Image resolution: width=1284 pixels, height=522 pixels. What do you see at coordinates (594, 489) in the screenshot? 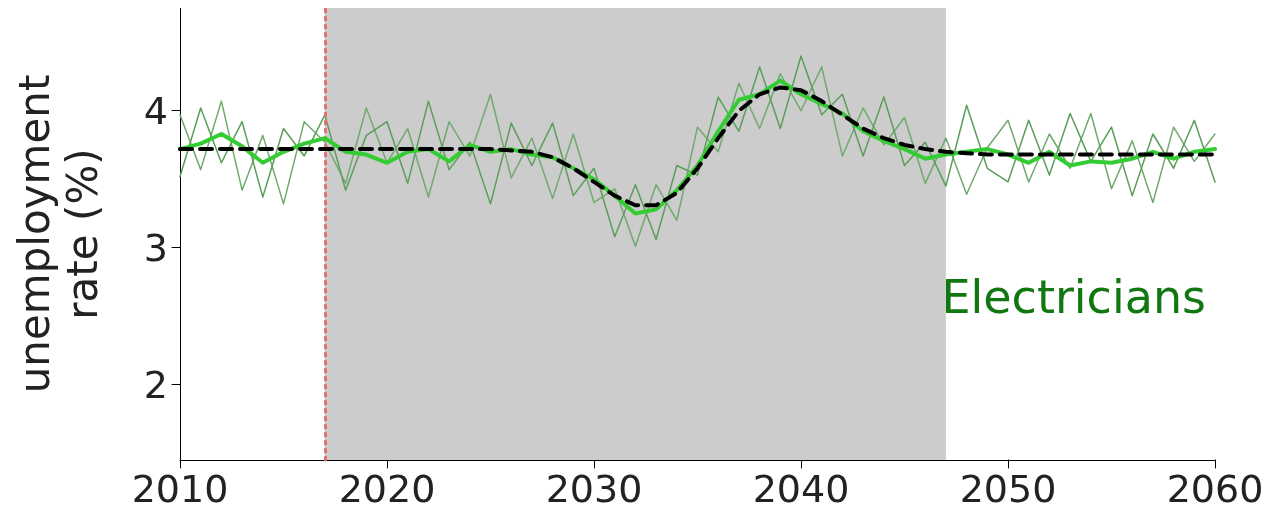
I see `x-tick-label: 2030` at bounding box center [594, 489].